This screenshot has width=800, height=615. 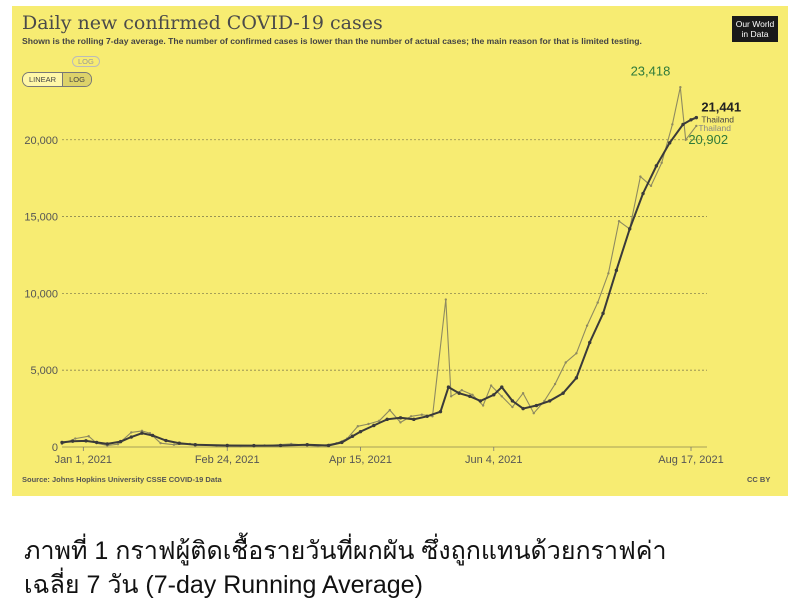 What do you see at coordinates (708, 139) in the screenshot?
I see `daily-end-value: 20,902` at bounding box center [708, 139].